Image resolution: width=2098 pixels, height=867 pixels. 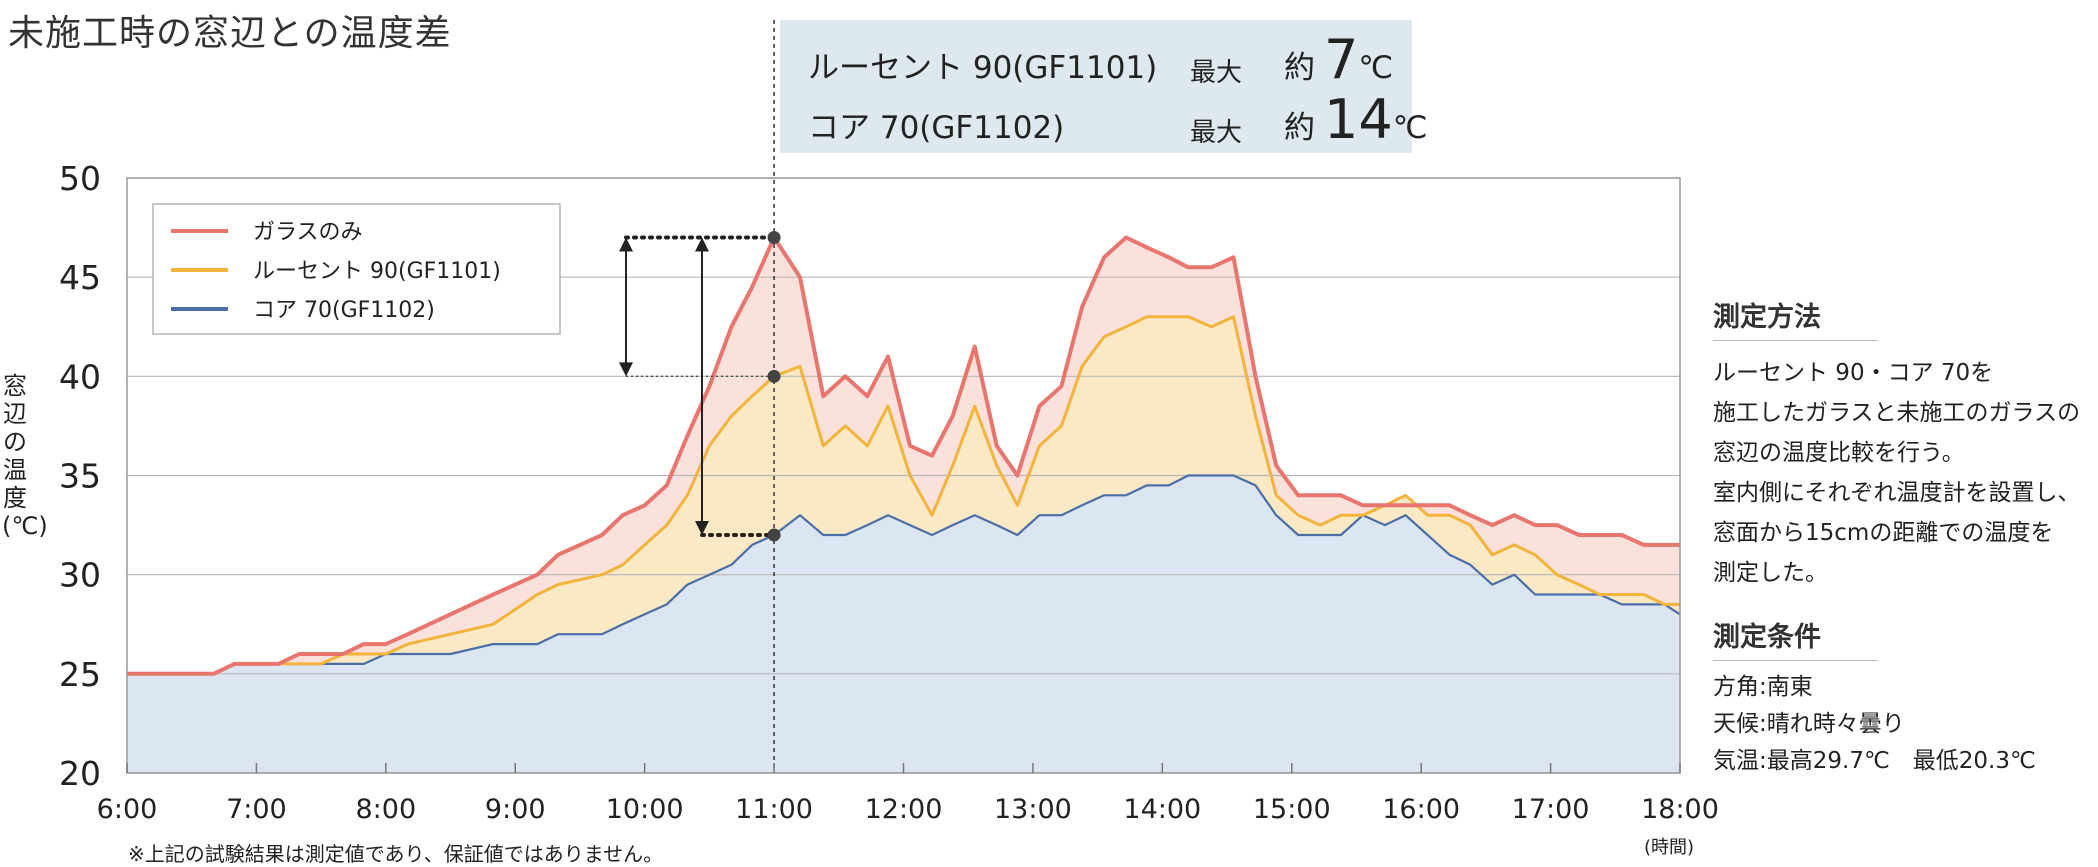 I want to click on difference-annotation, so click(x=700, y=396).